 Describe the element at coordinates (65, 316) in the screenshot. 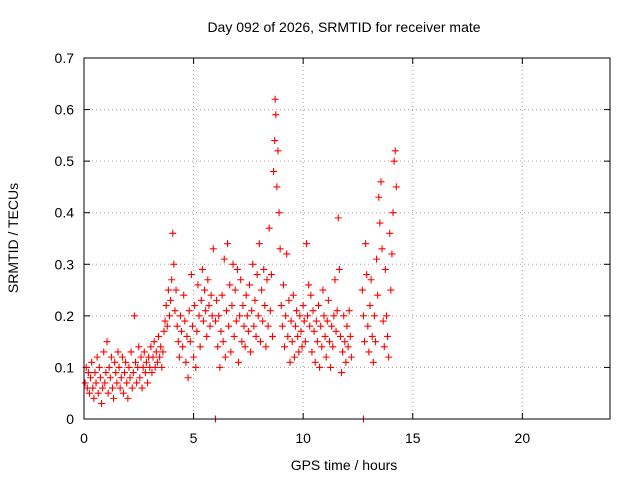

I see `y-tick-label: 0.2` at that location.